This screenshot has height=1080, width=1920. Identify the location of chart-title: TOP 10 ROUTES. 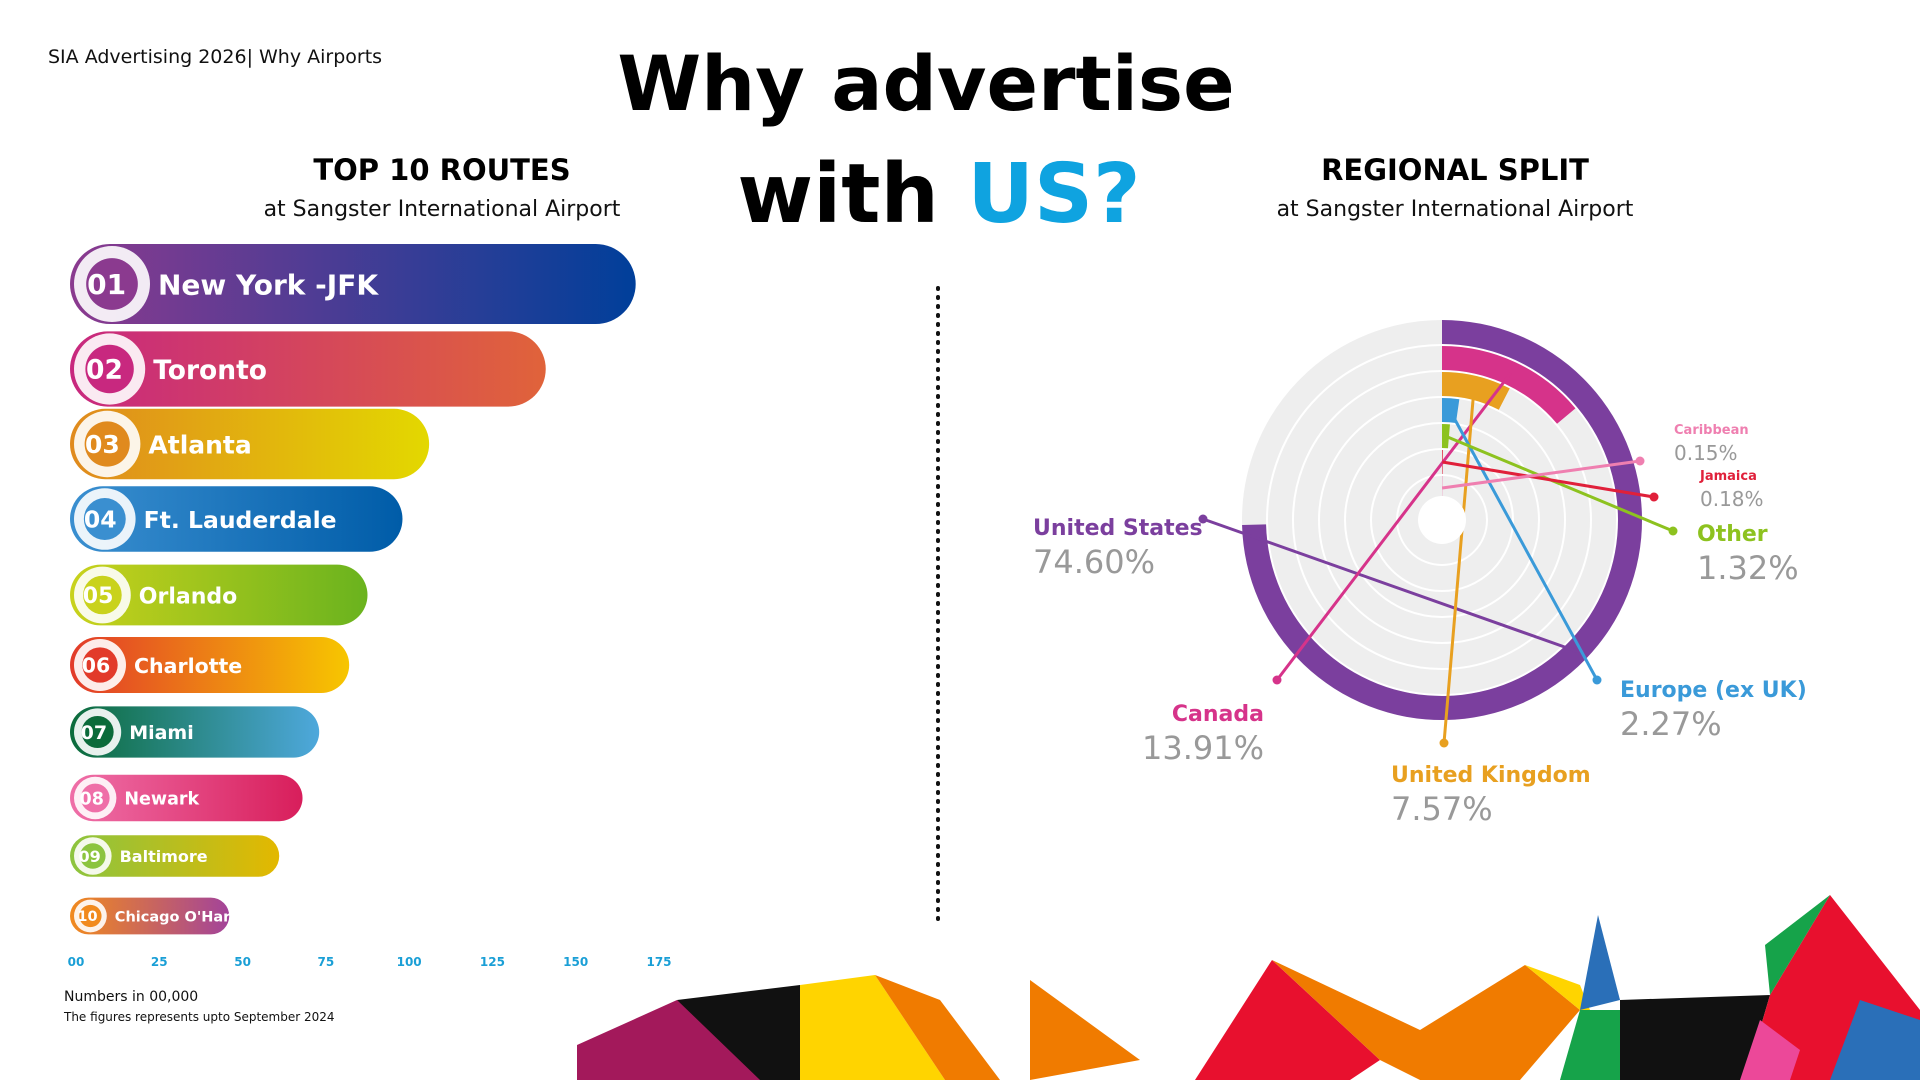
(441, 170).